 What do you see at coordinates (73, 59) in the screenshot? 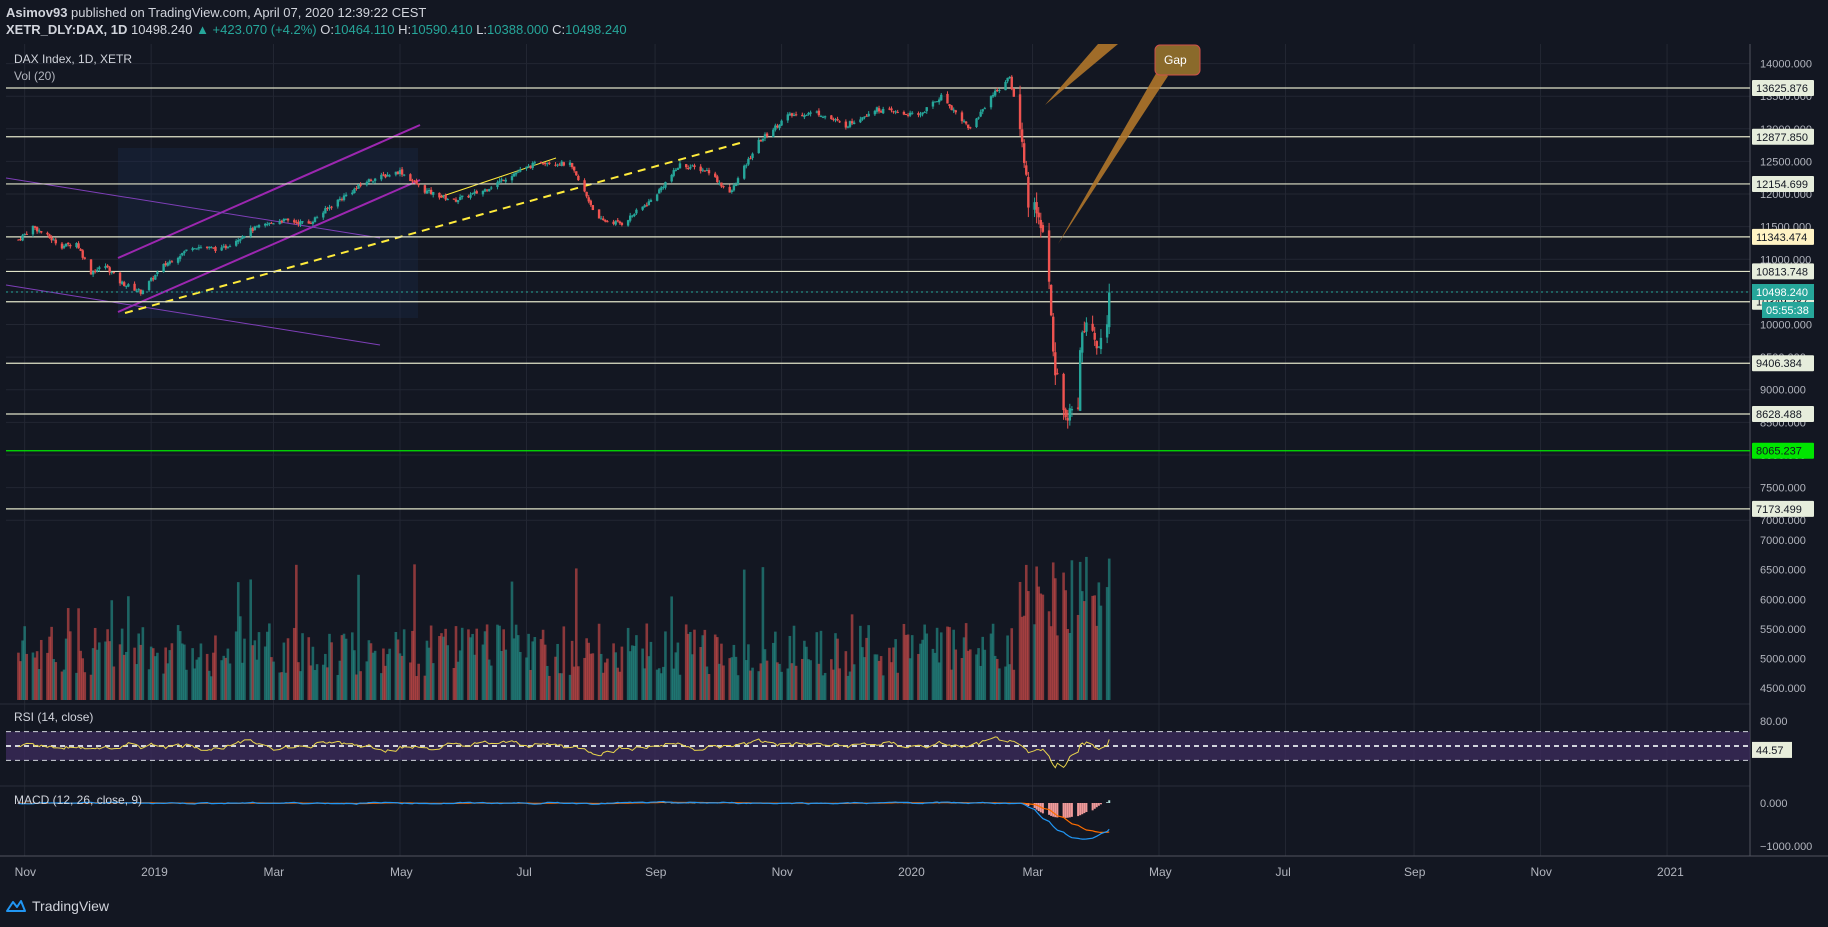
I see `instrument-legend: DAX Index, 1D, XETR` at bounding box center [73, 59].